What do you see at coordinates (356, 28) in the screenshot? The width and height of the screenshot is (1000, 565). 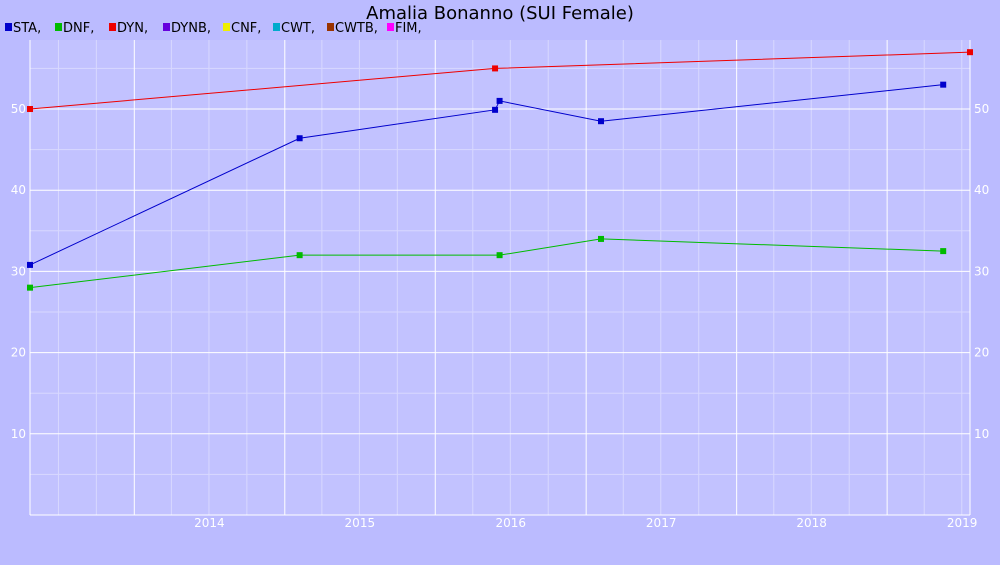 I see `legend-entry: CWTB,` at bounding box center [356, 28].